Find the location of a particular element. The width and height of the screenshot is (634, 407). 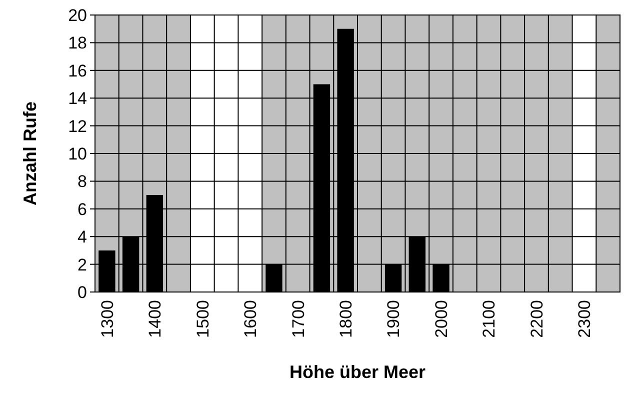

y-tick-label: 4 is located at coordinates (82, 237).